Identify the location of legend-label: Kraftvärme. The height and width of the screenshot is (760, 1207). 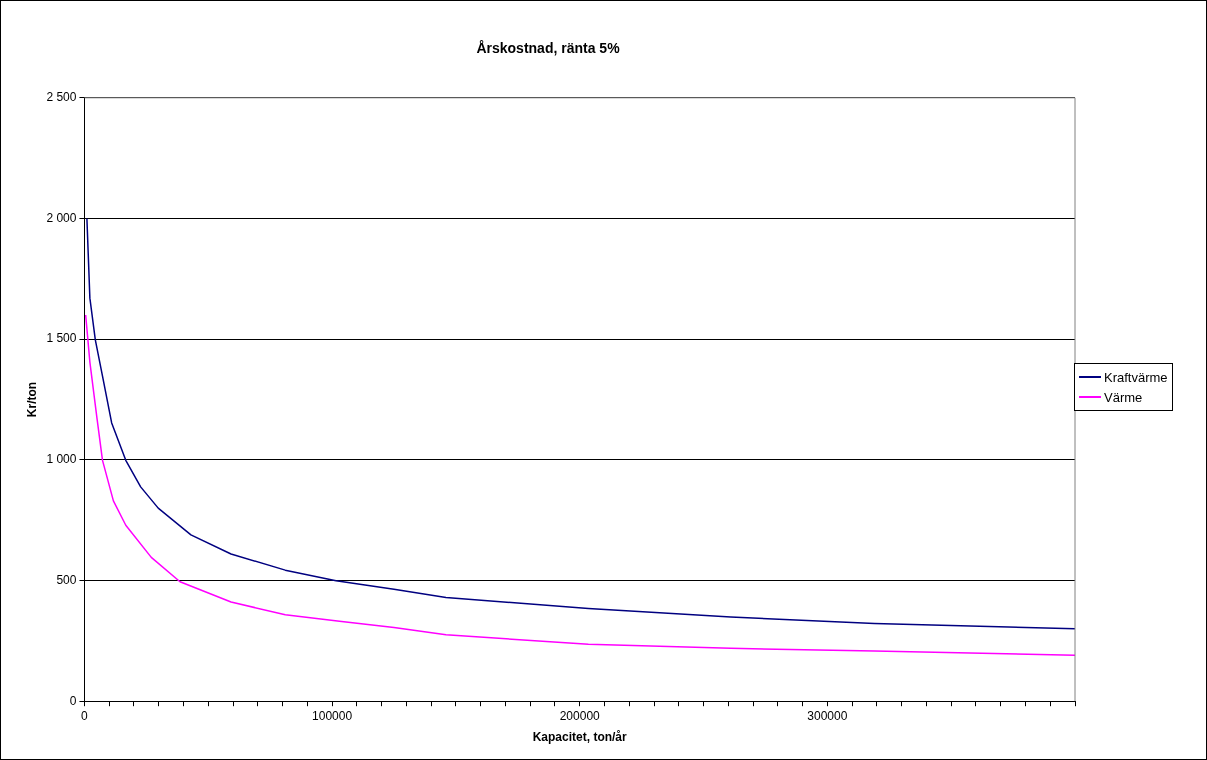
(1136, 377).